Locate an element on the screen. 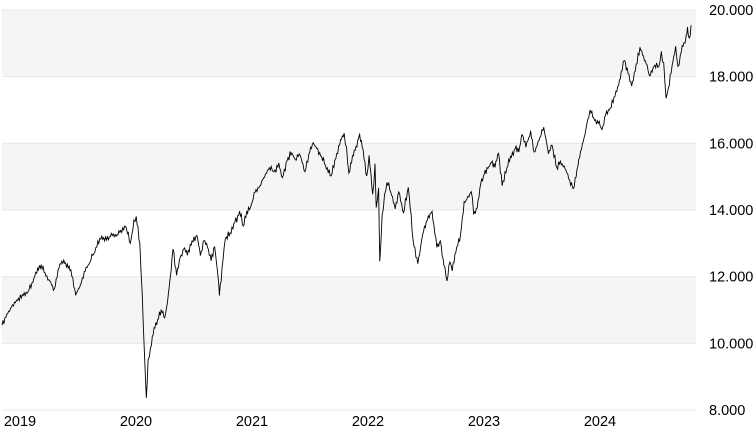 Image resolution: width=753 pixels, height=430 pixels. y-axis-label-8.000: 8.000 is located at coordinates (727, 411).